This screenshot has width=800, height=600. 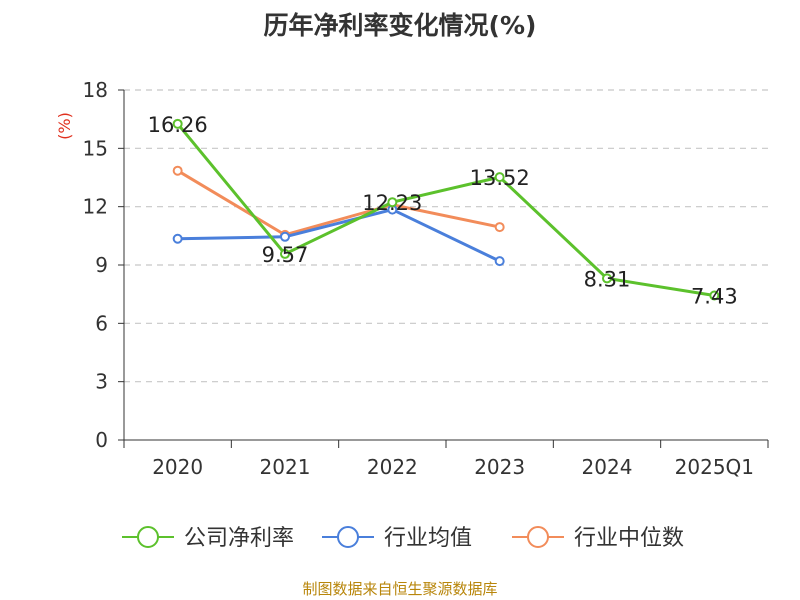 I want to click on data-label: 16.26, so click(x=178, y=125).